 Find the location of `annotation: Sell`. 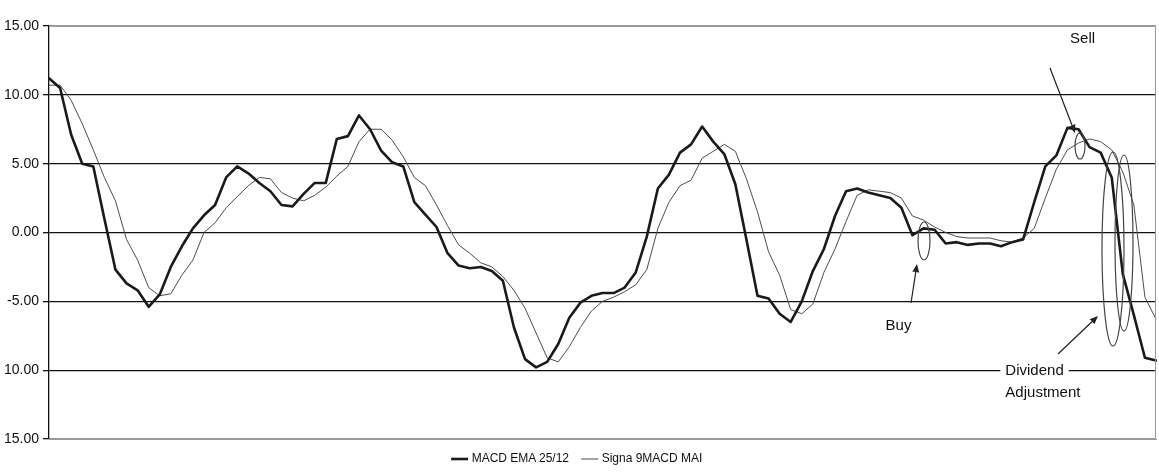

annotation: Sell is located at coordinates (1083, 37).